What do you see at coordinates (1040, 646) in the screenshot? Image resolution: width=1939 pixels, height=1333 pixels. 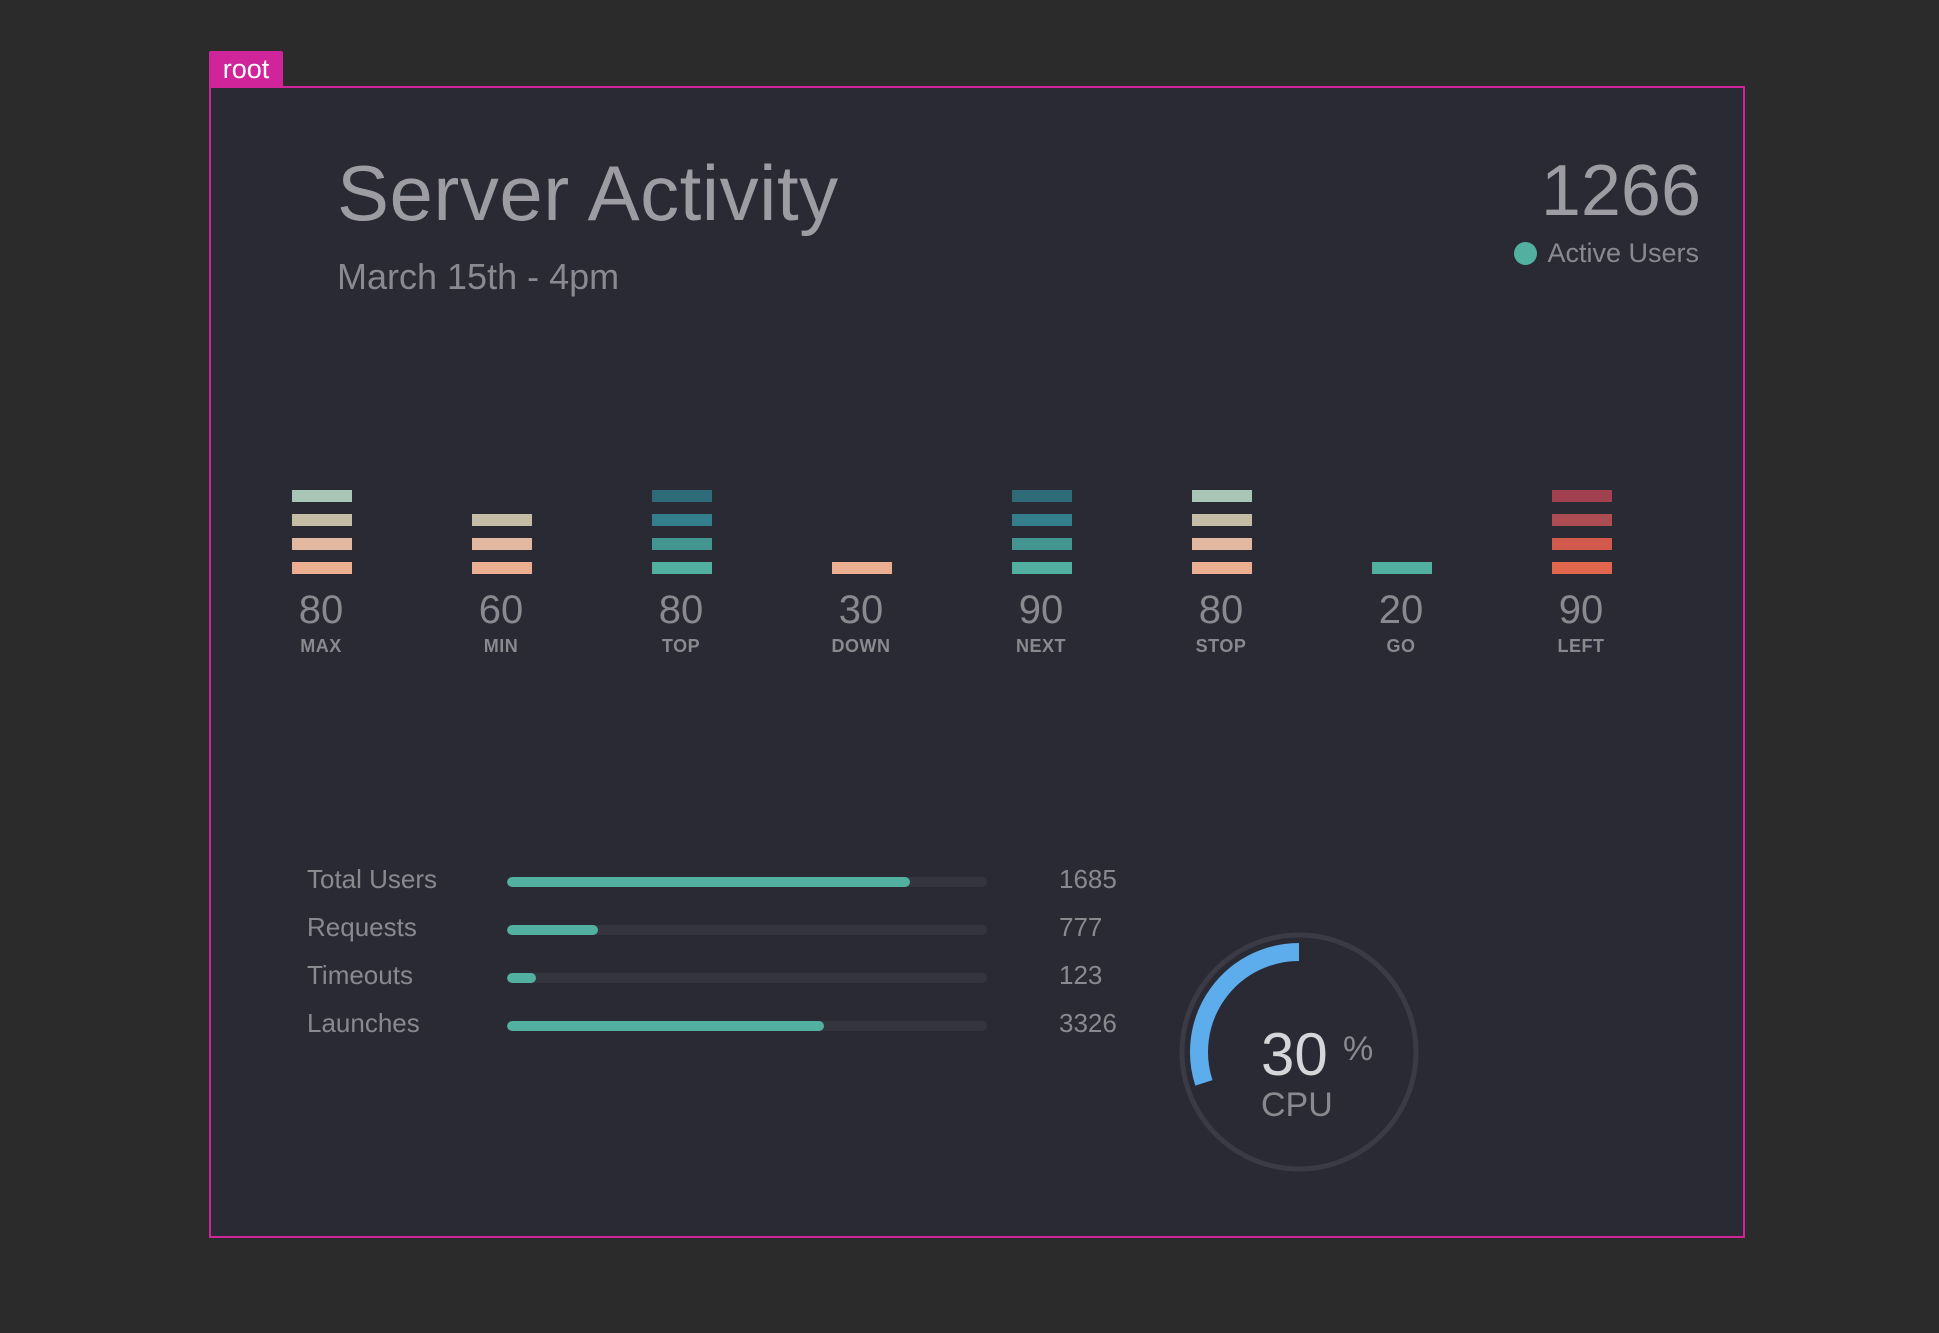 I see `stack-label: NEXT` at bounding box center [1040, 646].